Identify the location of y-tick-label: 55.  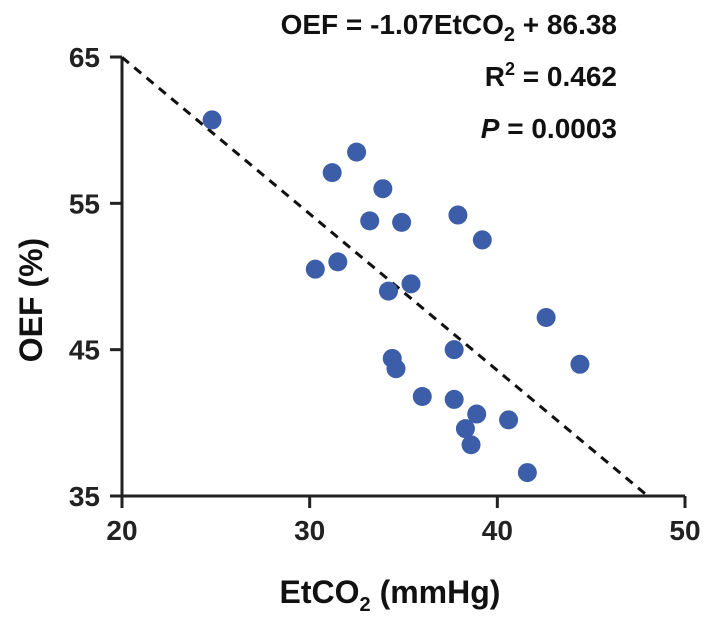
(84, 203).